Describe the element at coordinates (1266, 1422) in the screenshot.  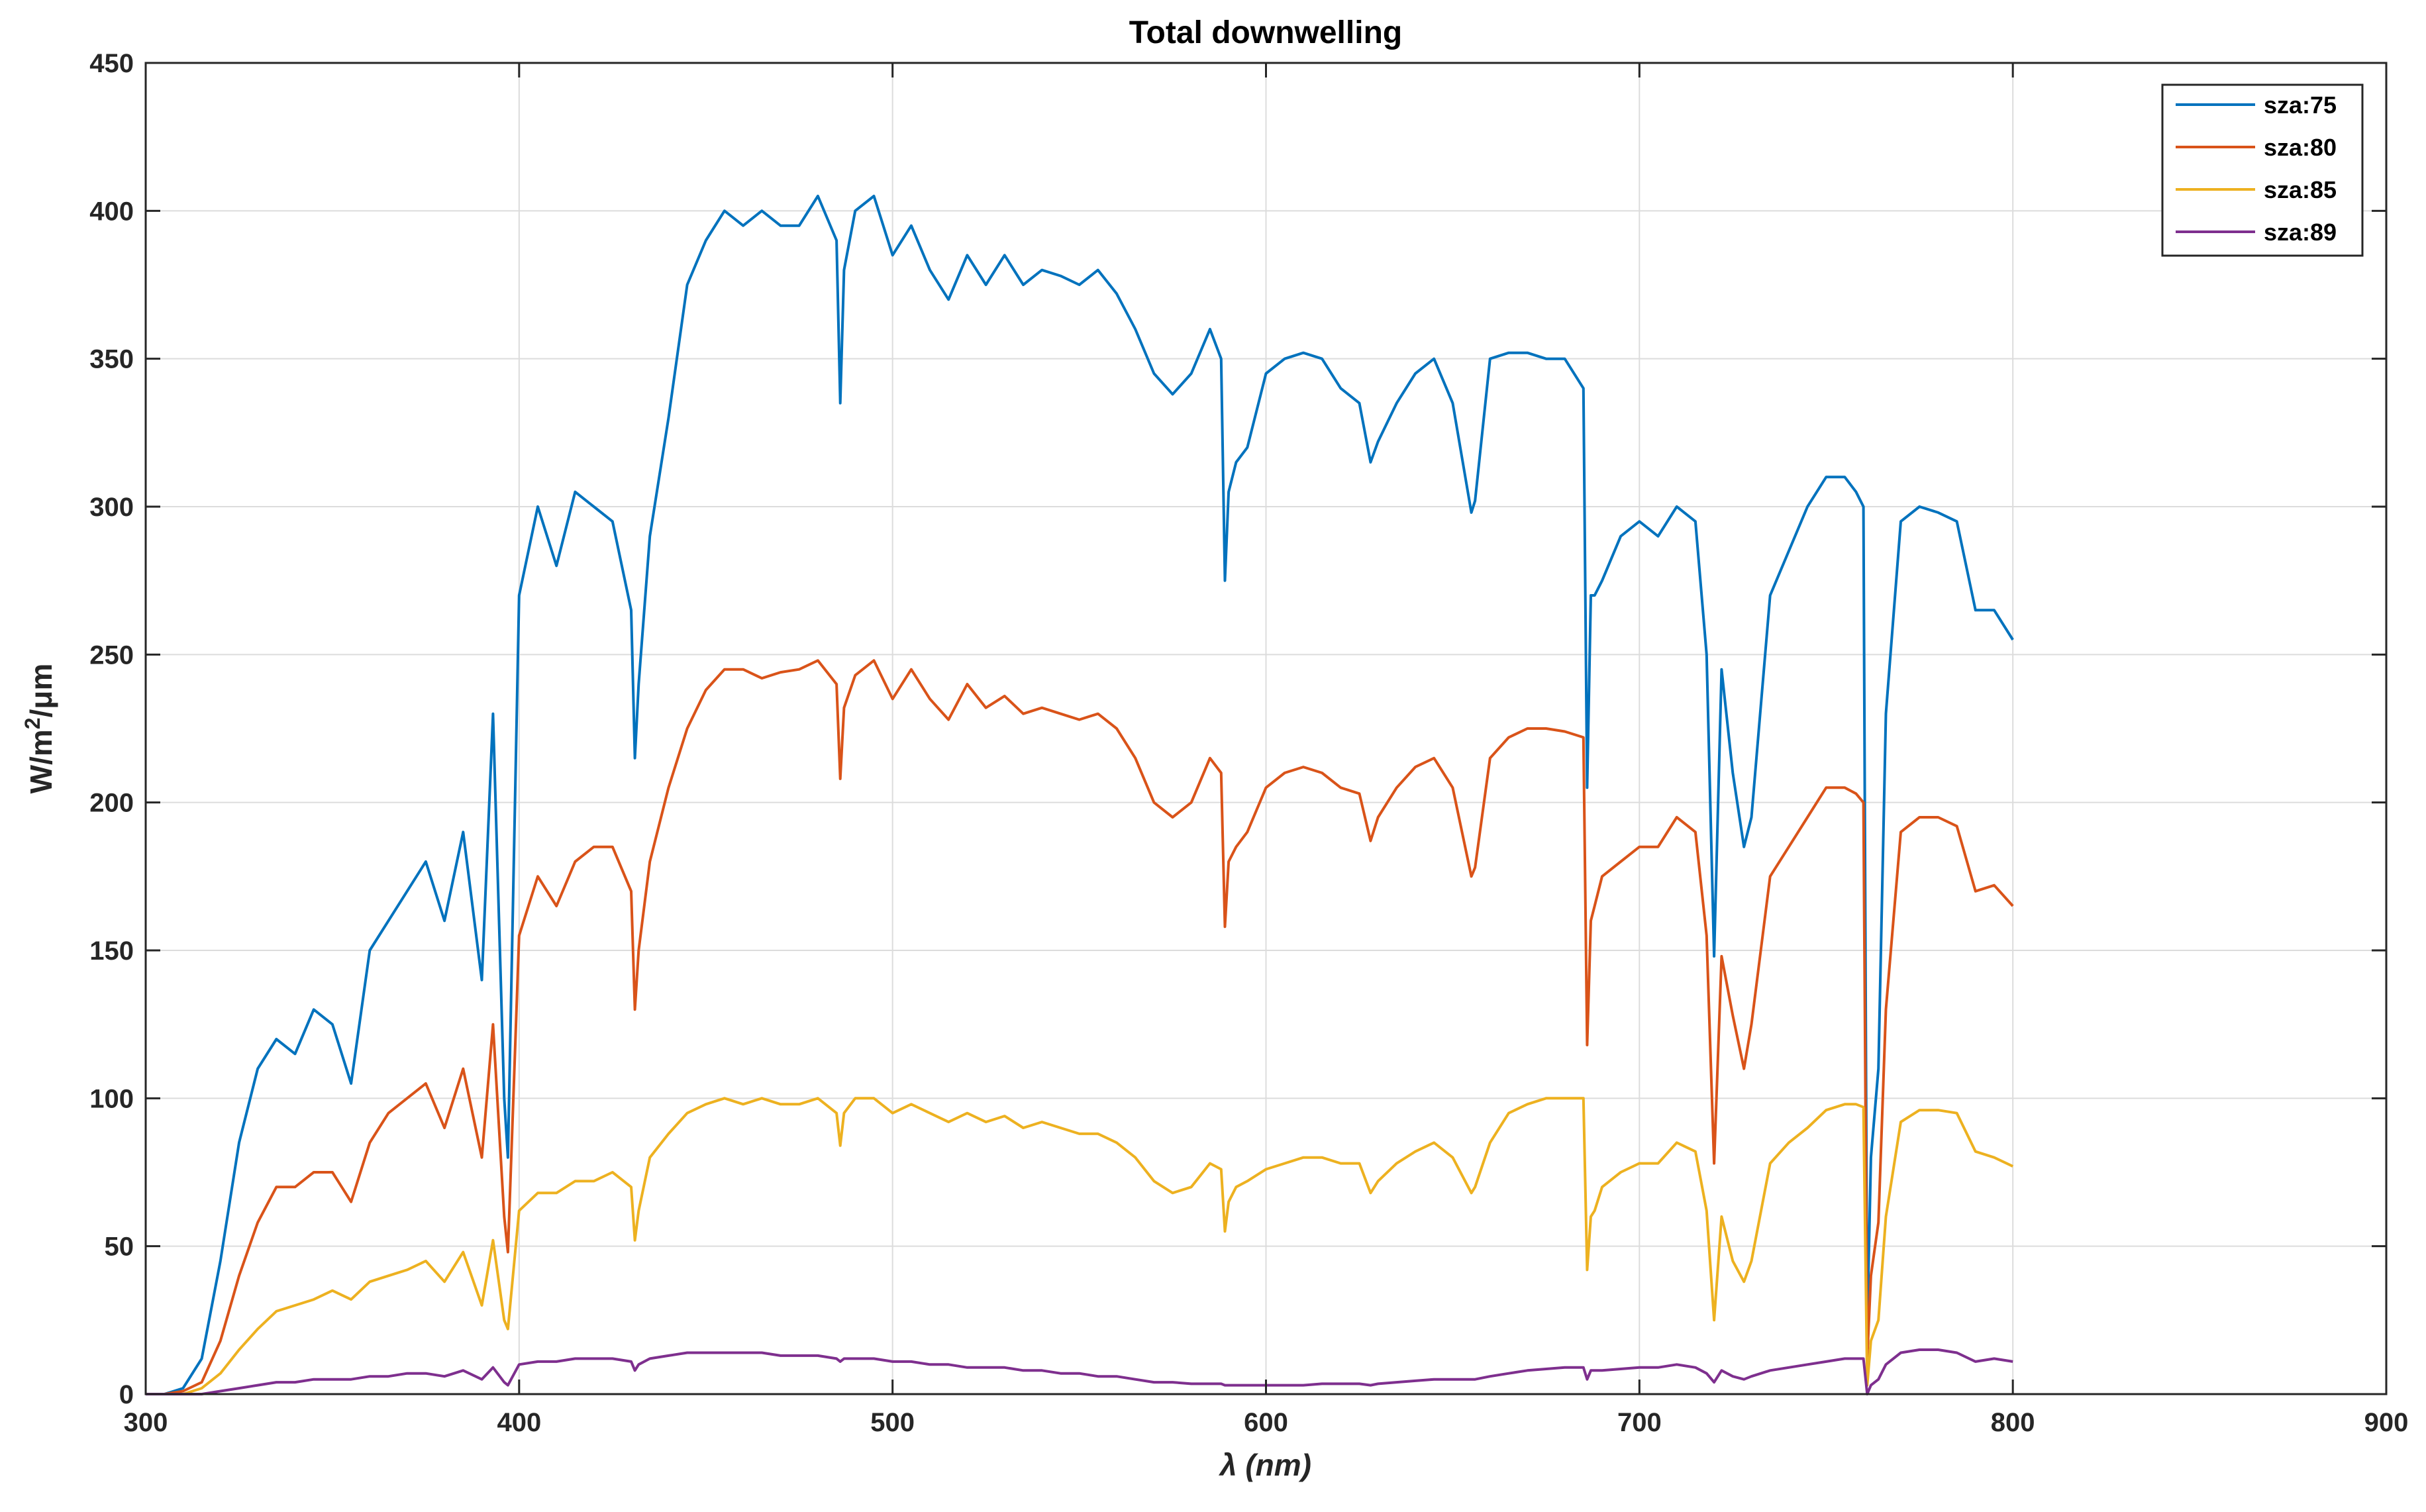
I see `x-tick-label: 600` at that location.